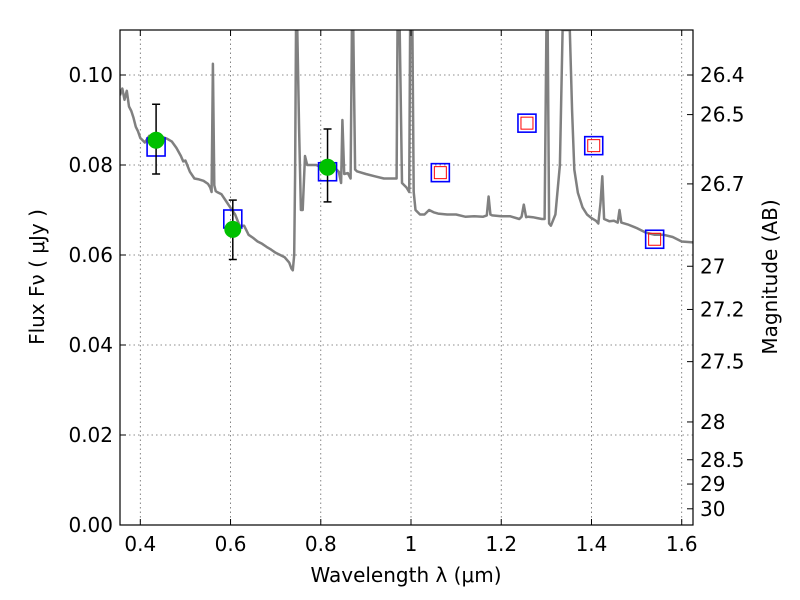 The width and height of the screenshot is (800, 600). What do you see at coordinates (722, 309) in the screenshot?
I see `magnitude-tick-label: 27.2` at bounding box center [722, 309].